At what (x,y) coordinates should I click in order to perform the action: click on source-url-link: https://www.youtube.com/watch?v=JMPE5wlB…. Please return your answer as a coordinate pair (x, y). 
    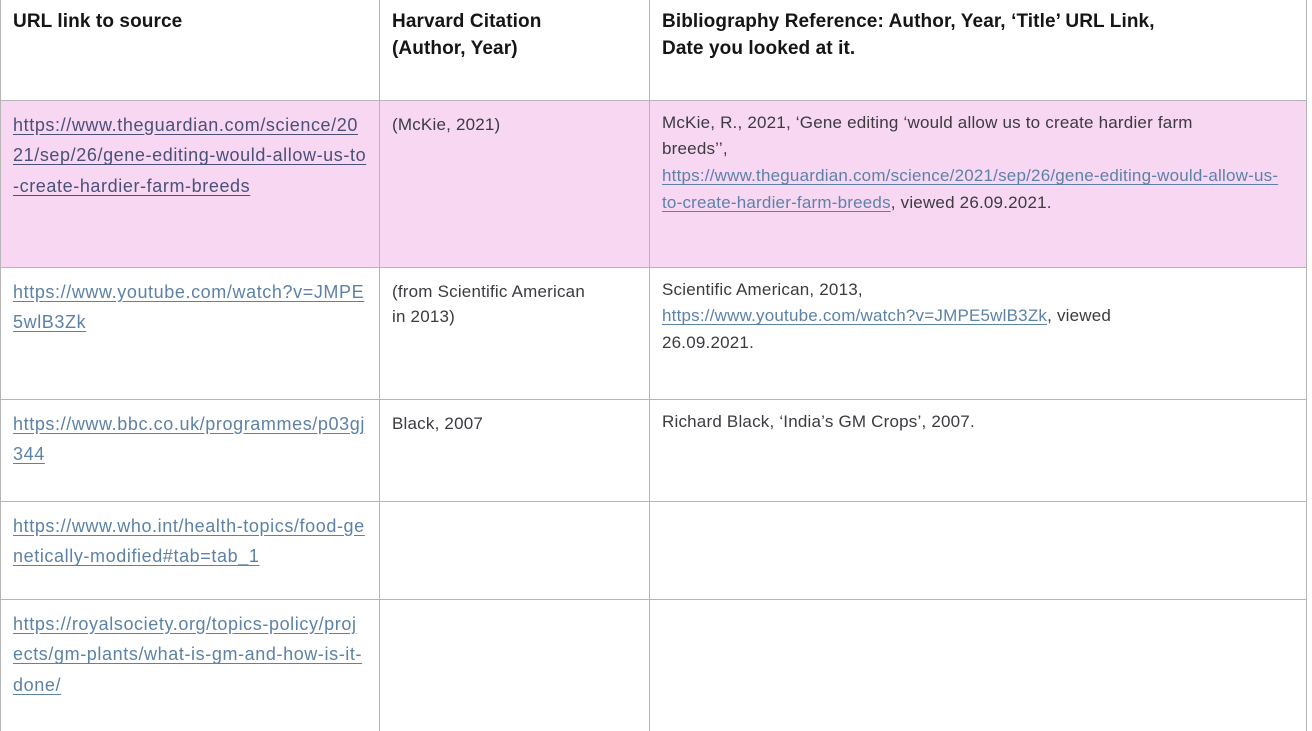
    Looking at the image, I should click on (189, 307).